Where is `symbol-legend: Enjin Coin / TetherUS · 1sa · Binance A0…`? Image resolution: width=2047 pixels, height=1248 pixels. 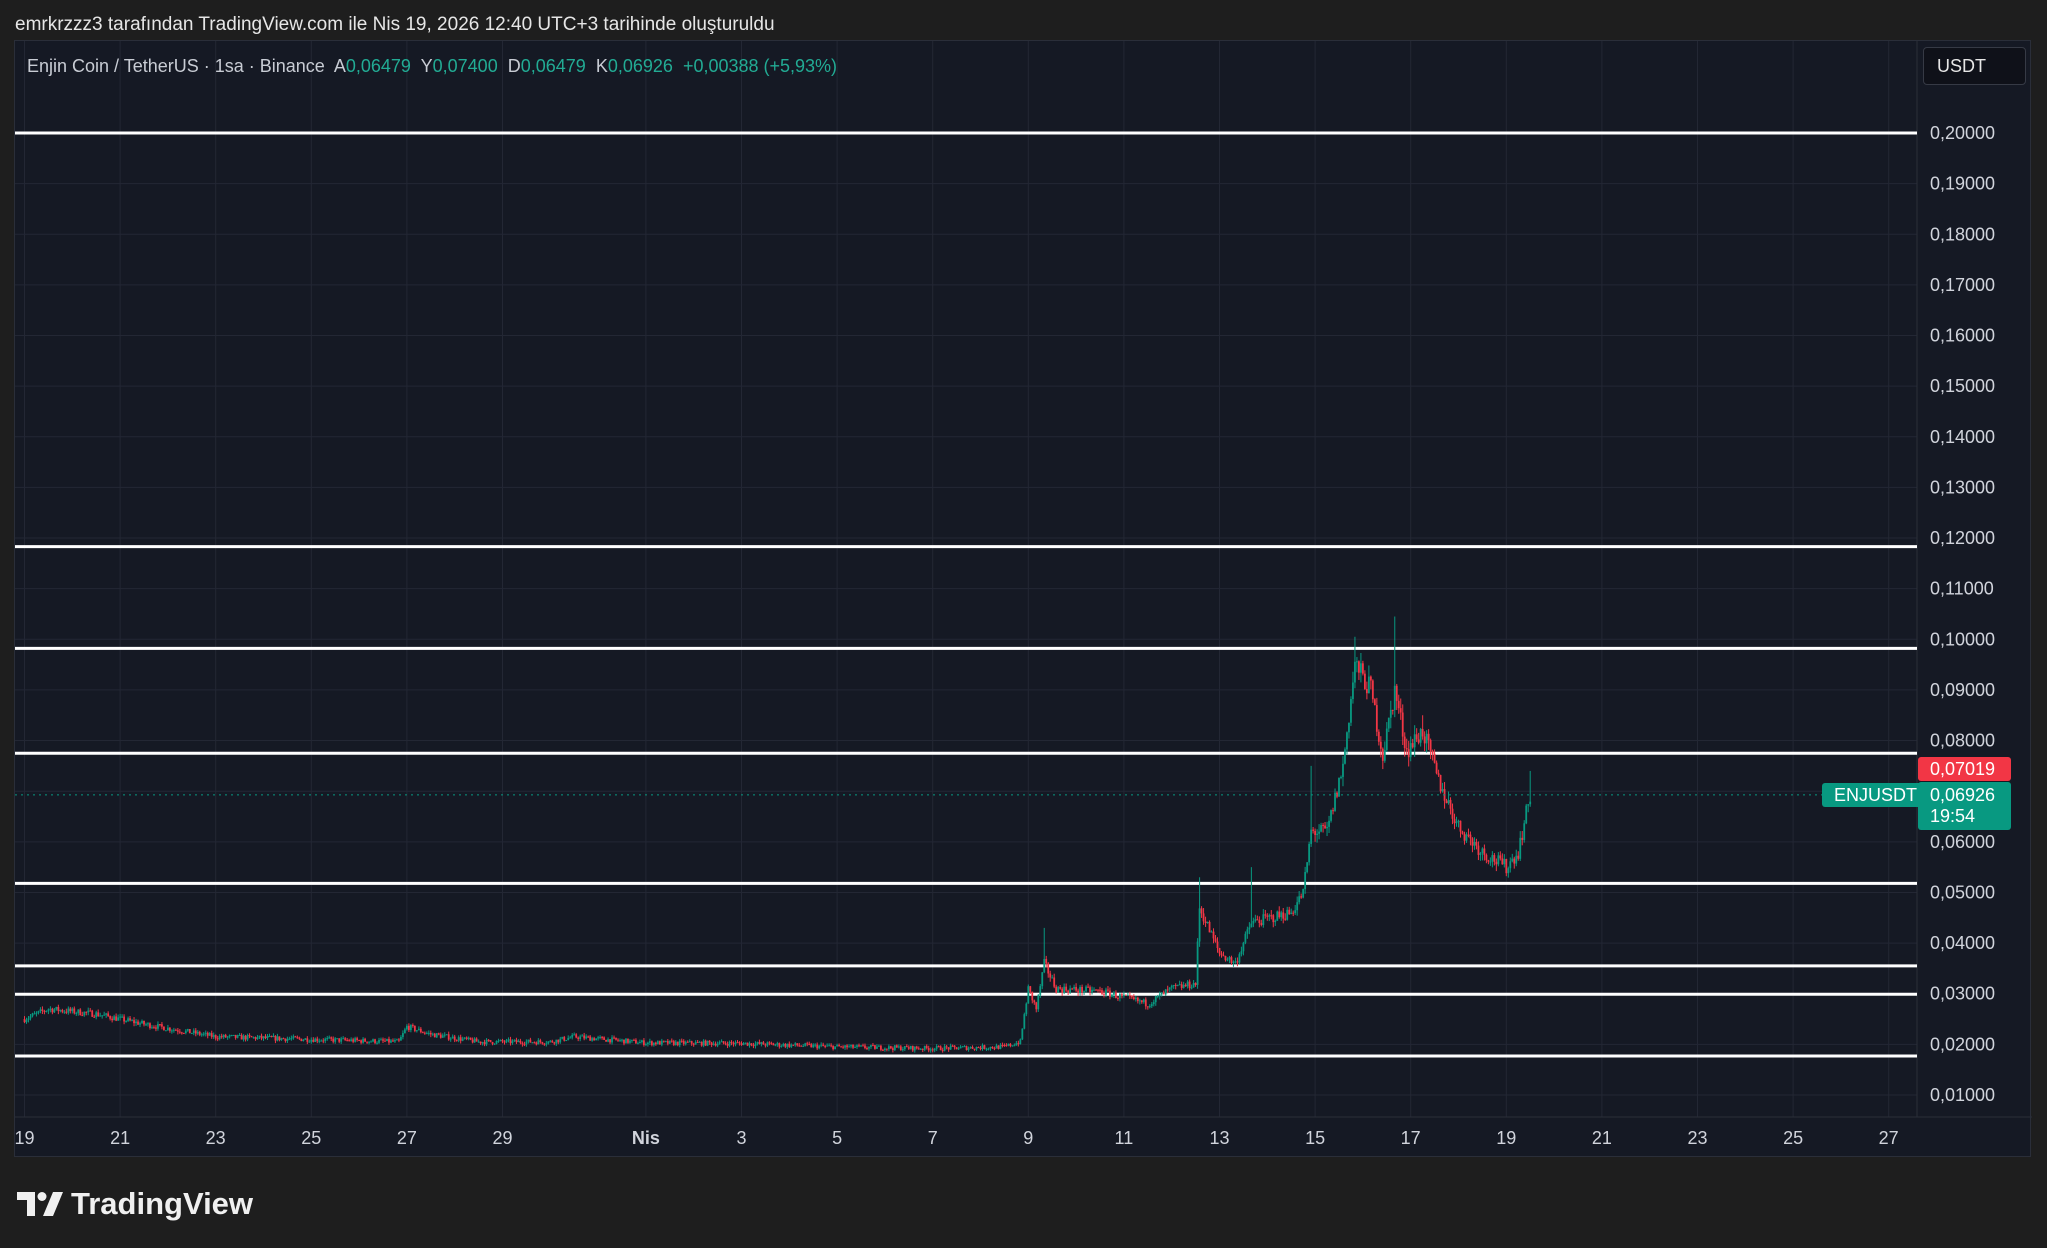
symbol-legend: Enjin Coin / TetherUS · 1sa · Binance A0… is located at coordinates (432, 66).